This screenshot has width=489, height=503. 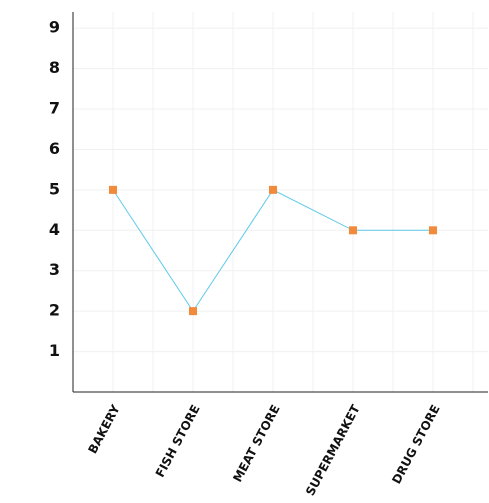 What do you see at coordinates (333, 450) in the screenshot?
I see `x-tick-label: SUPERMARKET` at bounding box center [333, 450].